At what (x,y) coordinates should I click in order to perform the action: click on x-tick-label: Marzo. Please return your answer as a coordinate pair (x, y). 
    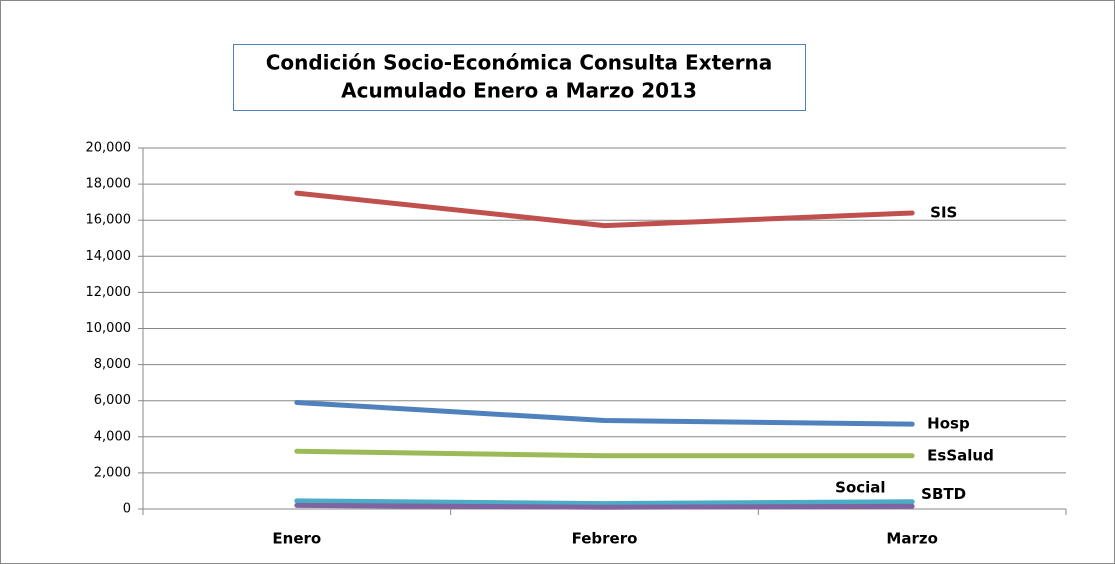
    Looking at the image, I should click on (911, 539).